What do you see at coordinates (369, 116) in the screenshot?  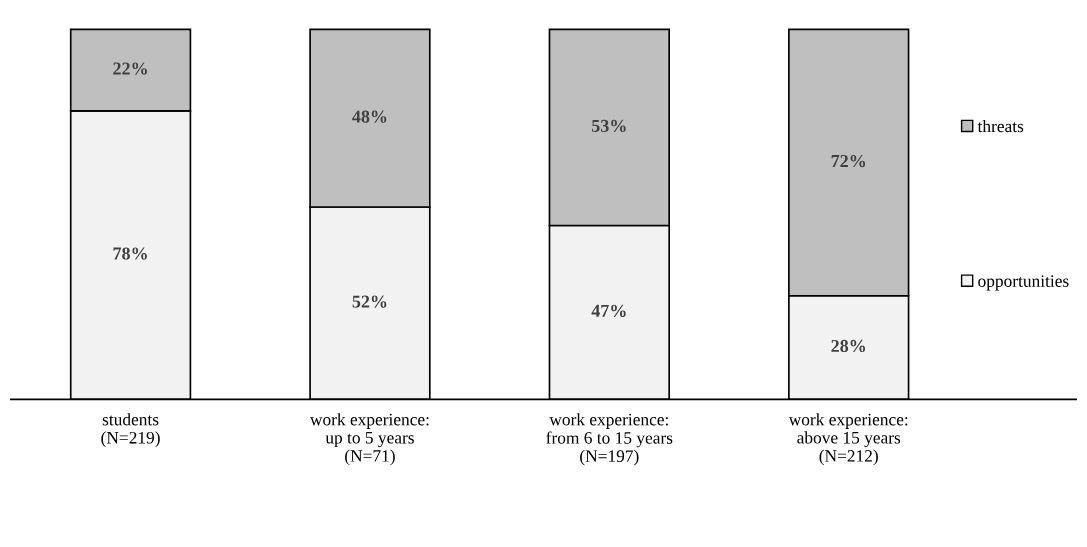 I see `data-label: 48%` at bounding box center [369, 116].